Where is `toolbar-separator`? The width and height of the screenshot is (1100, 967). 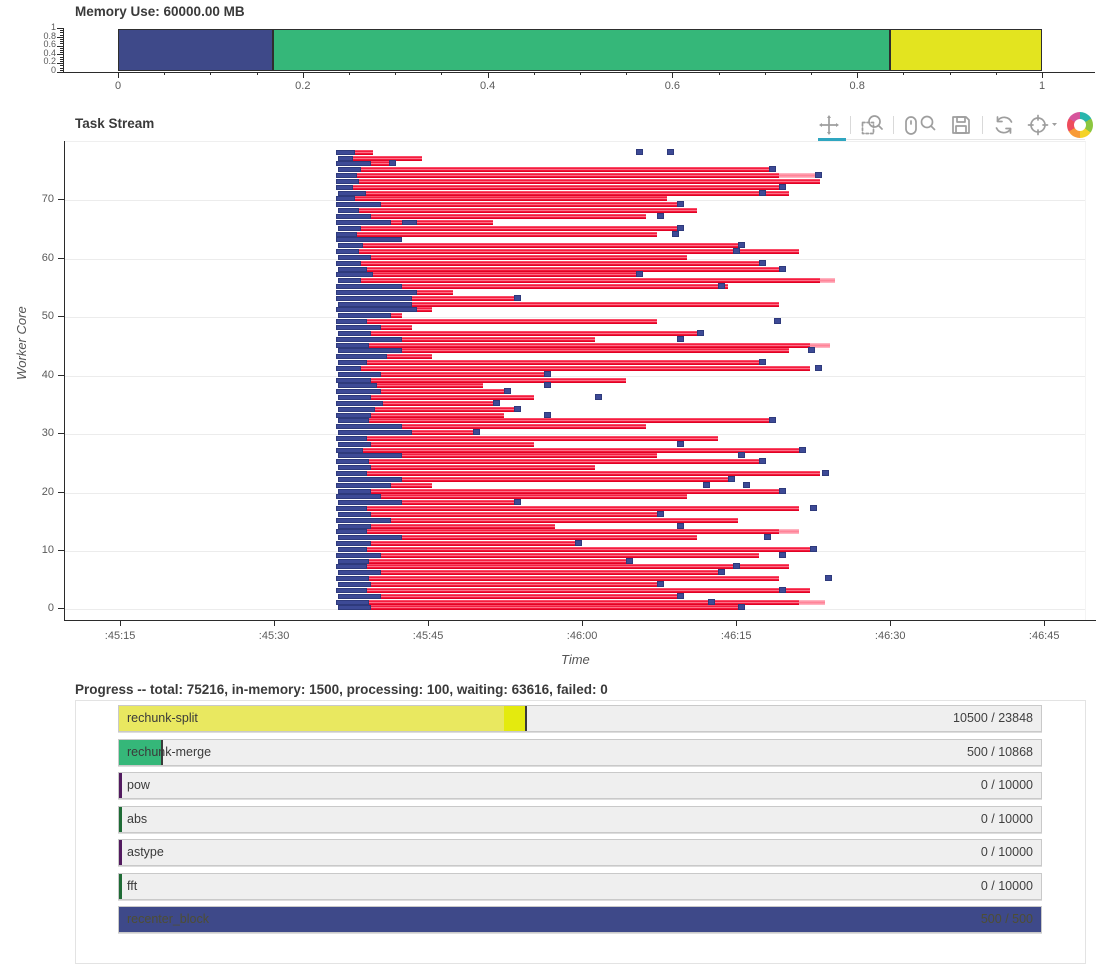 toolbar-separator is located at coordinates (850, 125).